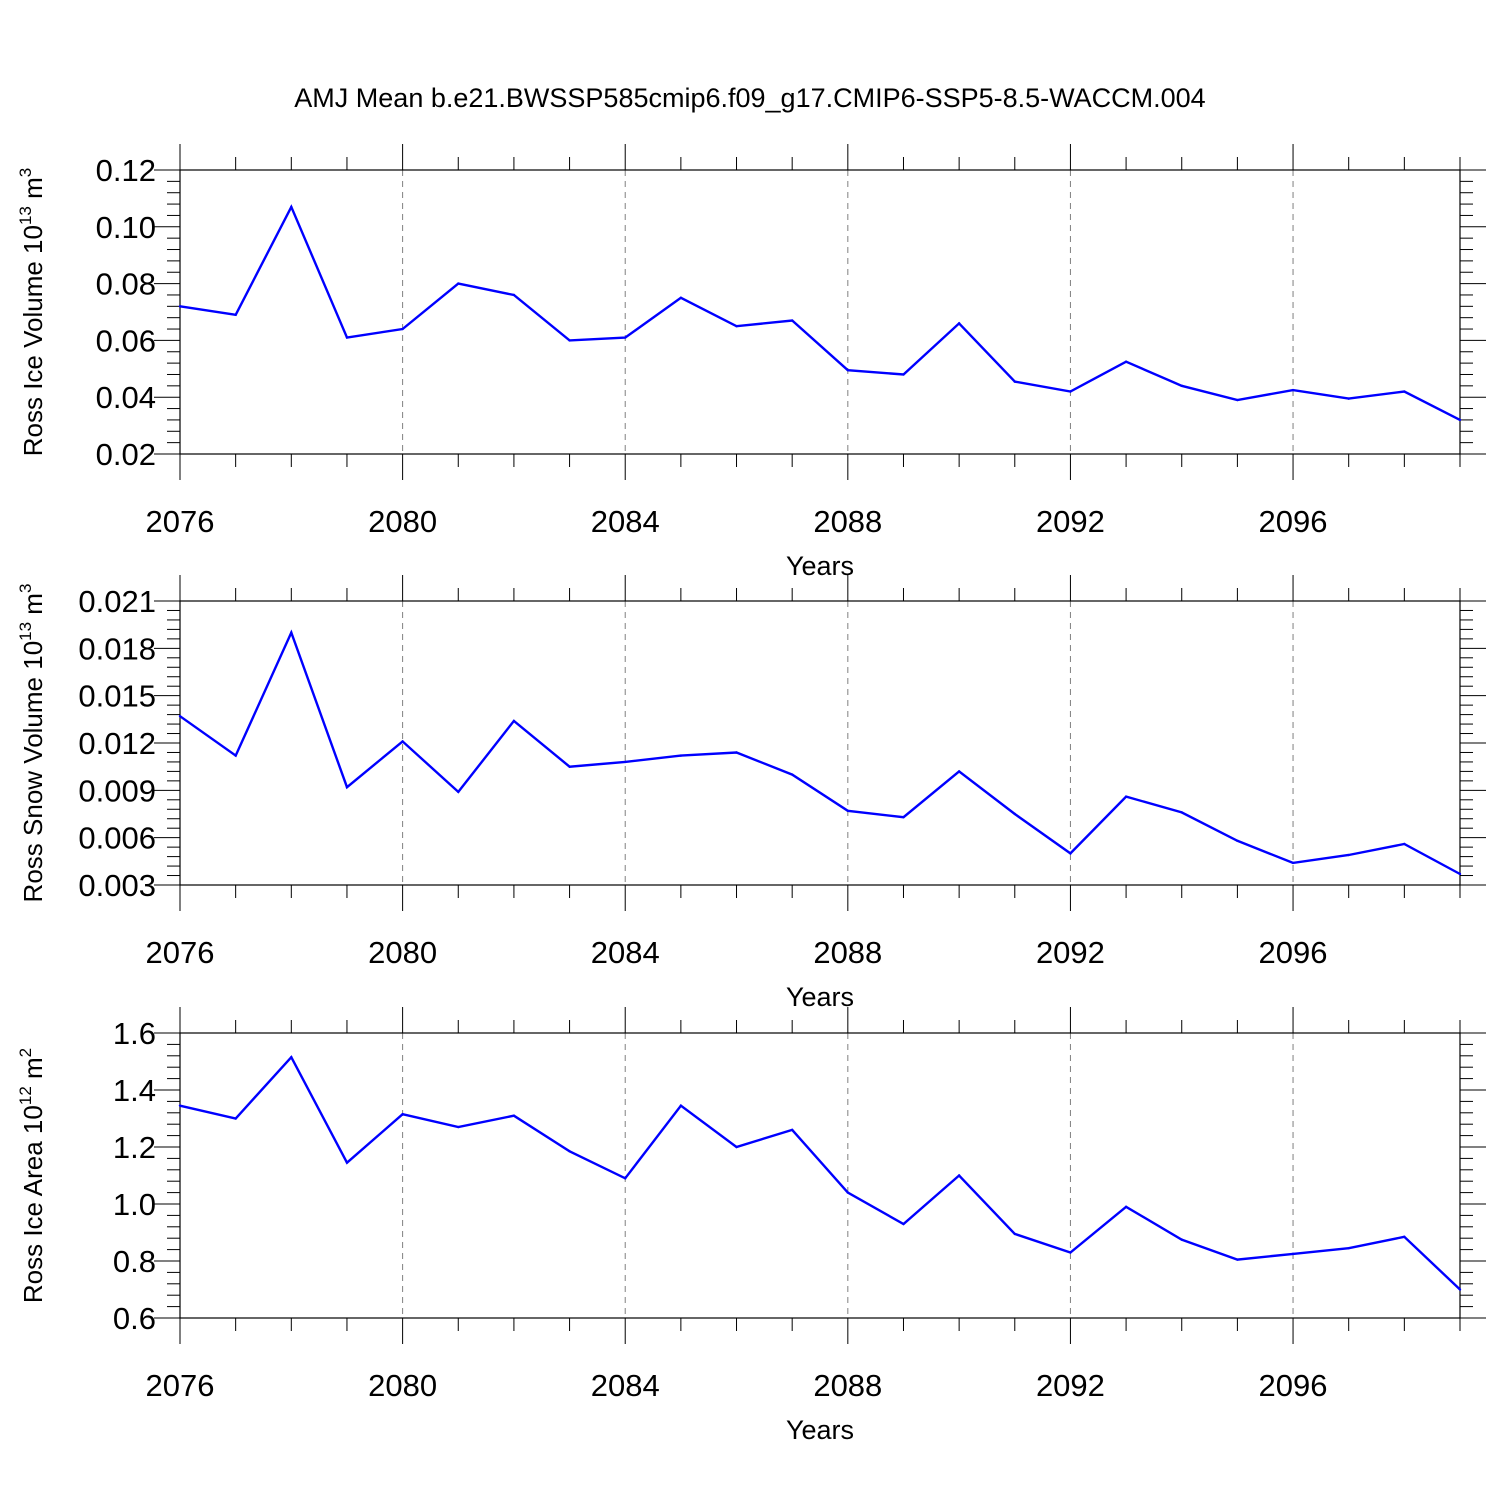 Image resolution: width=1500 pixels, height=1500 pixels. I want to click on y-label-text: Ross Ice Volume 10, so click(33, 340).